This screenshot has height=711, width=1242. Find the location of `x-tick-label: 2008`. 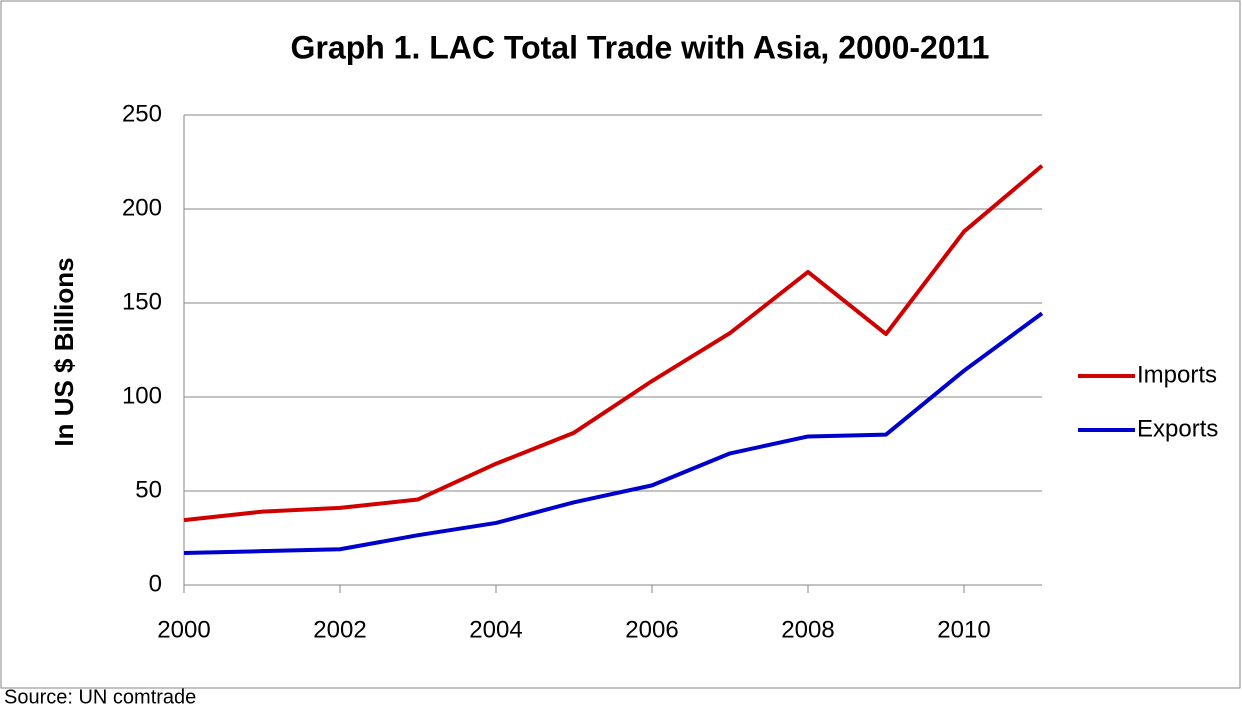

x-tick-label: 2008 is located at coordinates (807, 629).